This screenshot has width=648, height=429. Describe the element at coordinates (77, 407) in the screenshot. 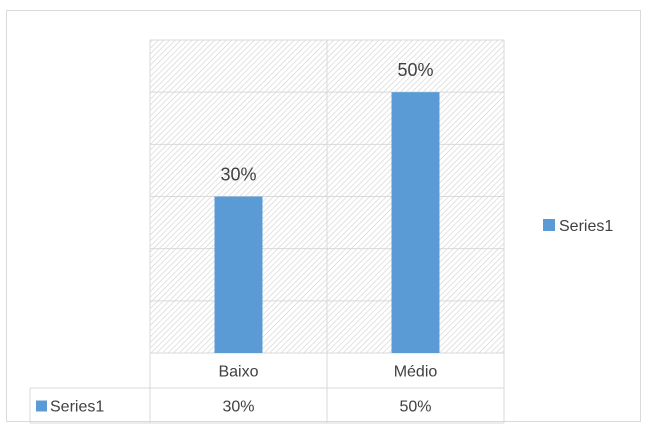

I see `table-series-label: Series1` at that location.